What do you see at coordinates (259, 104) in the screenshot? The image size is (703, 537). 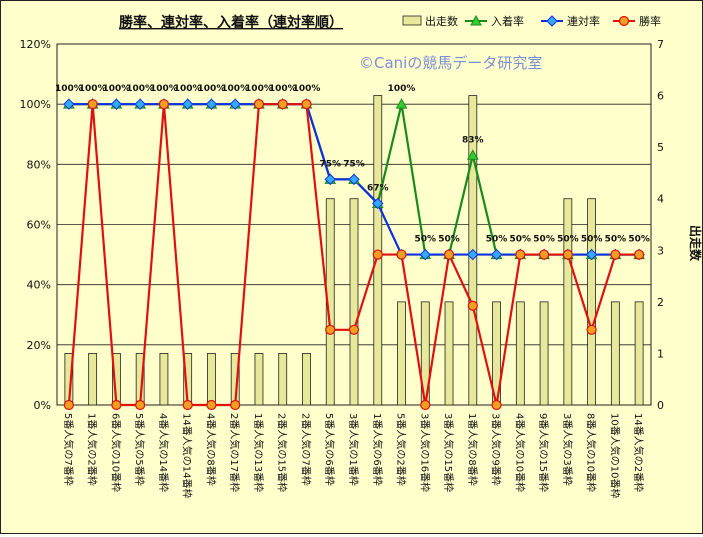 I see `marker-勝率-9` at bounding box center [259, 104].